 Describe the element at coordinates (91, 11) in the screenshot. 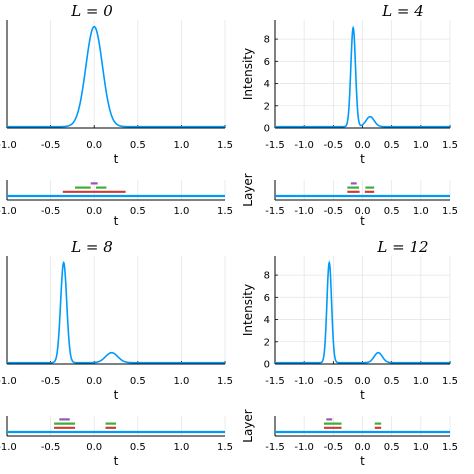

I see `chart-title: L = 0` at that location.